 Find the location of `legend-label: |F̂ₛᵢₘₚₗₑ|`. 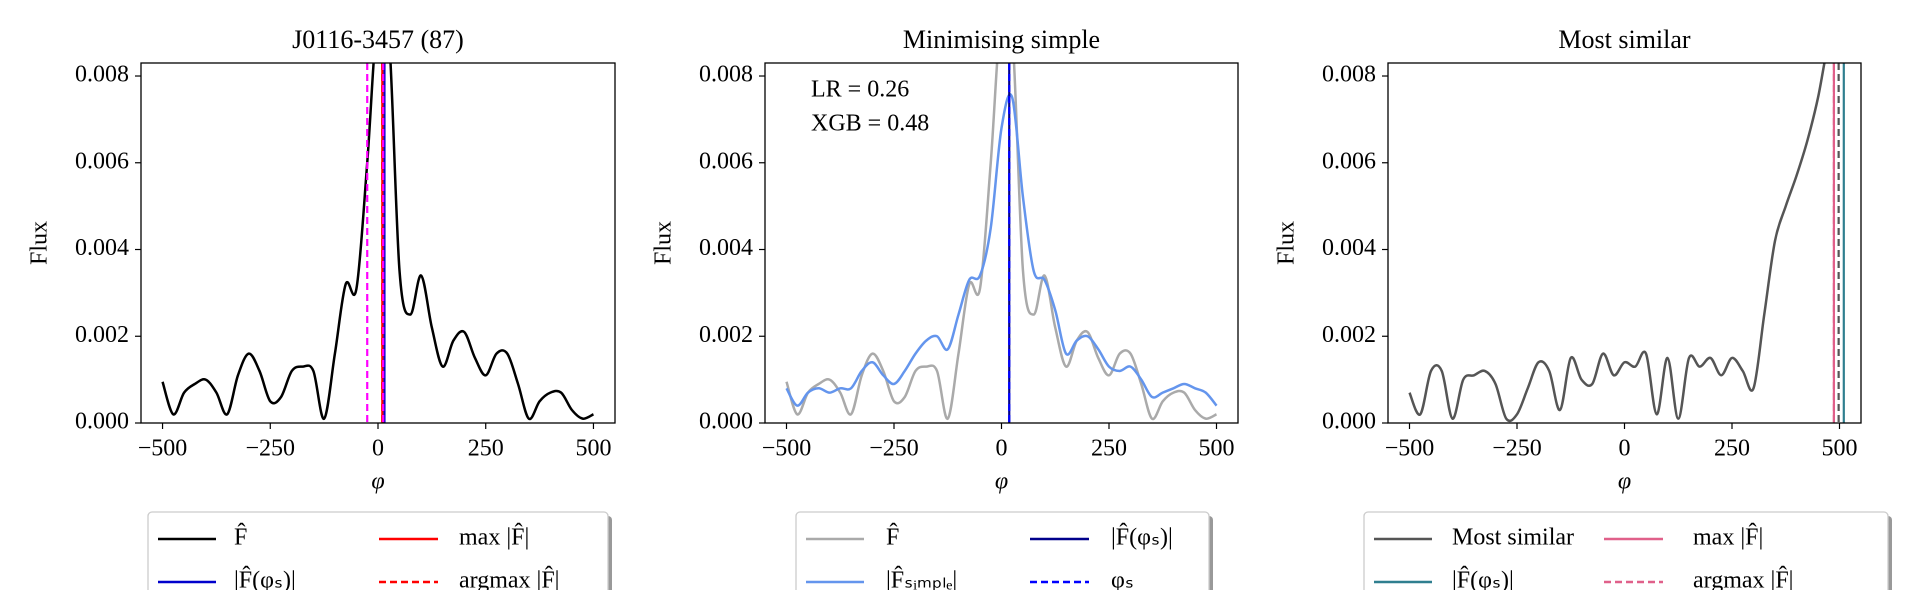

legend-label: |F̂ₛᵢₘₚₗₑ| is located at coordinates (921, 578).